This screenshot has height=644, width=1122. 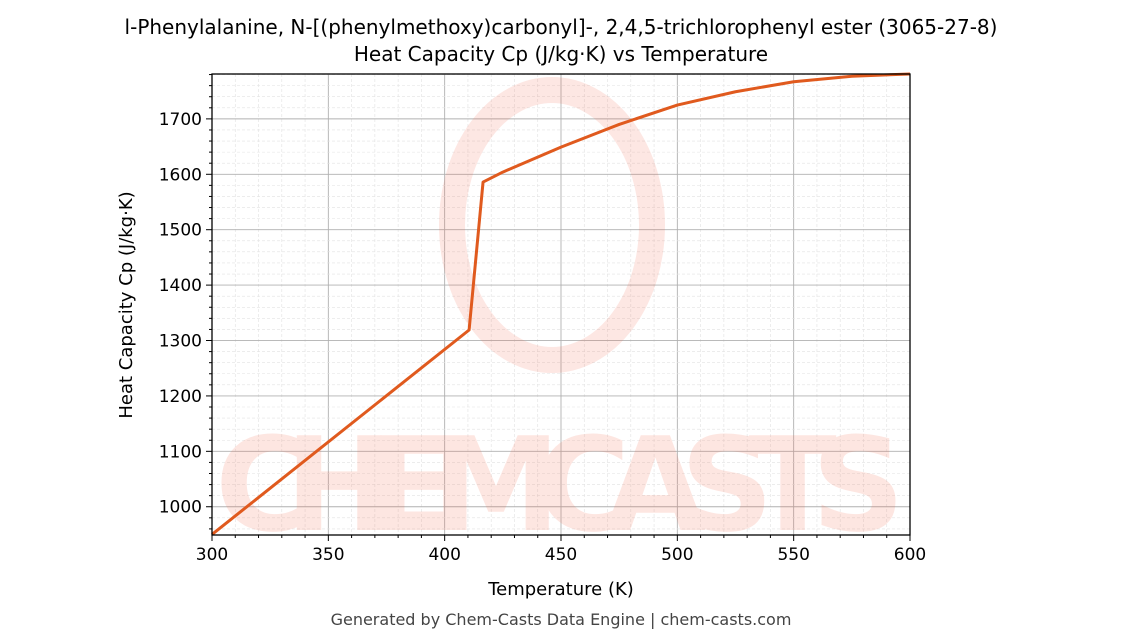 What do you see at coordinates (444, 555) in the screenshot?
I see `x-tick-label: 400` at bounding box center [444, 555].